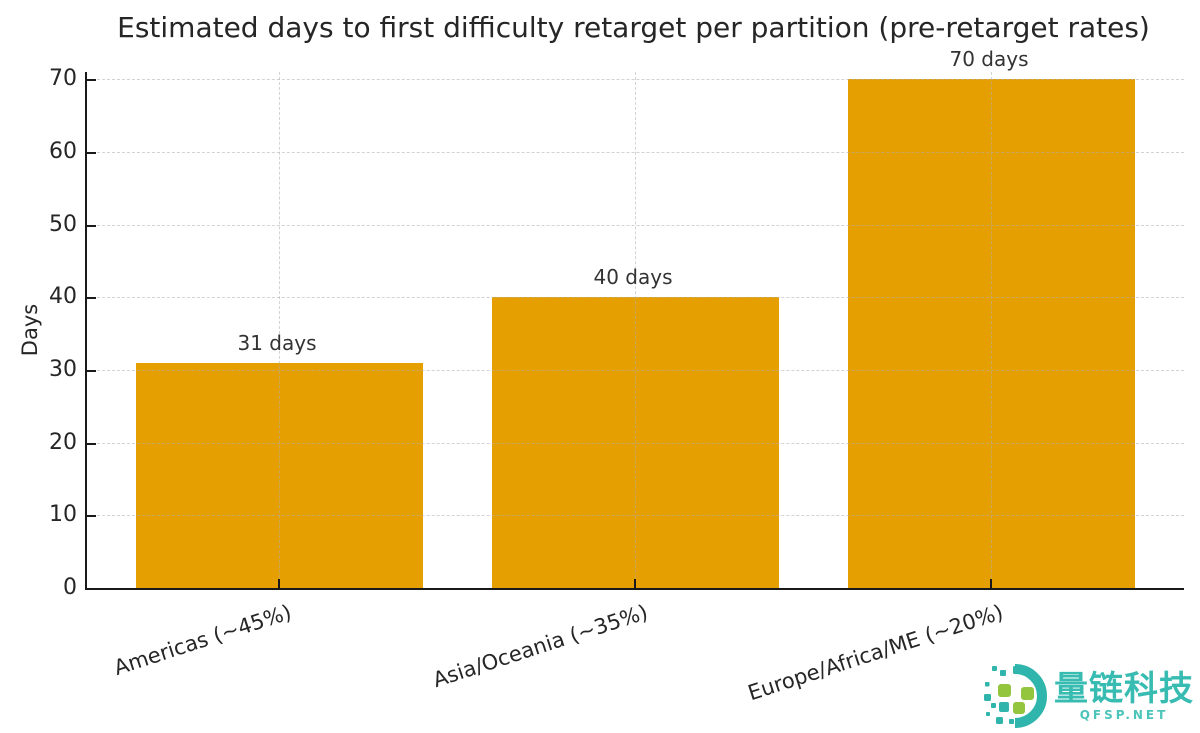 This screenshot has height=733, width=1200. What do you see at coordinates (63, 297) in the screenshot?
I see `ytick-label-40: 40` at bounding box center [63, 297].